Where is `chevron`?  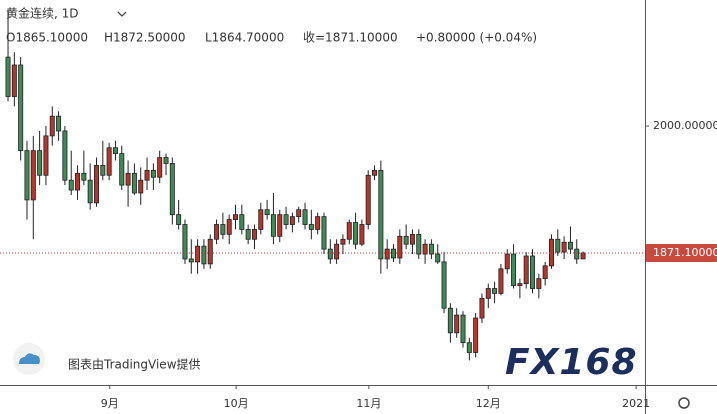 chevron is located at coordinates (122, 14).